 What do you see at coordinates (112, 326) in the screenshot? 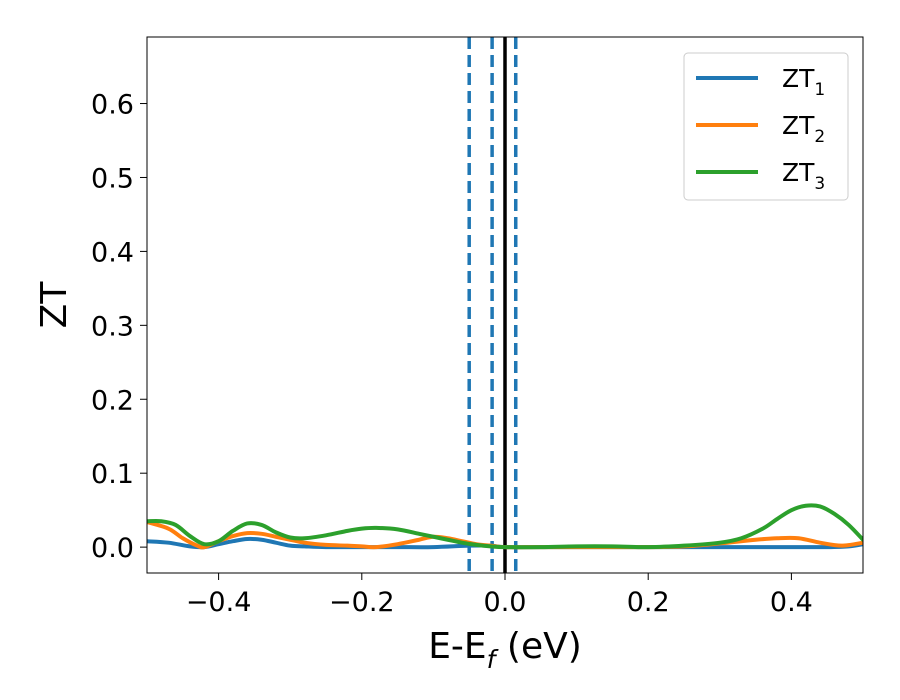
I see `y-tick-label: 0.3` at bounding box center [112, 326].